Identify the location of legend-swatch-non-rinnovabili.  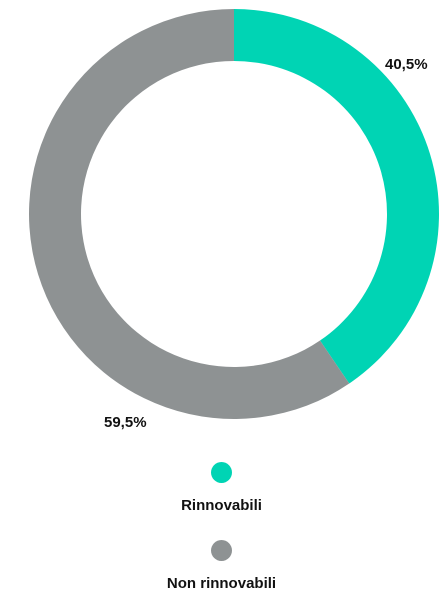
(221, 550).